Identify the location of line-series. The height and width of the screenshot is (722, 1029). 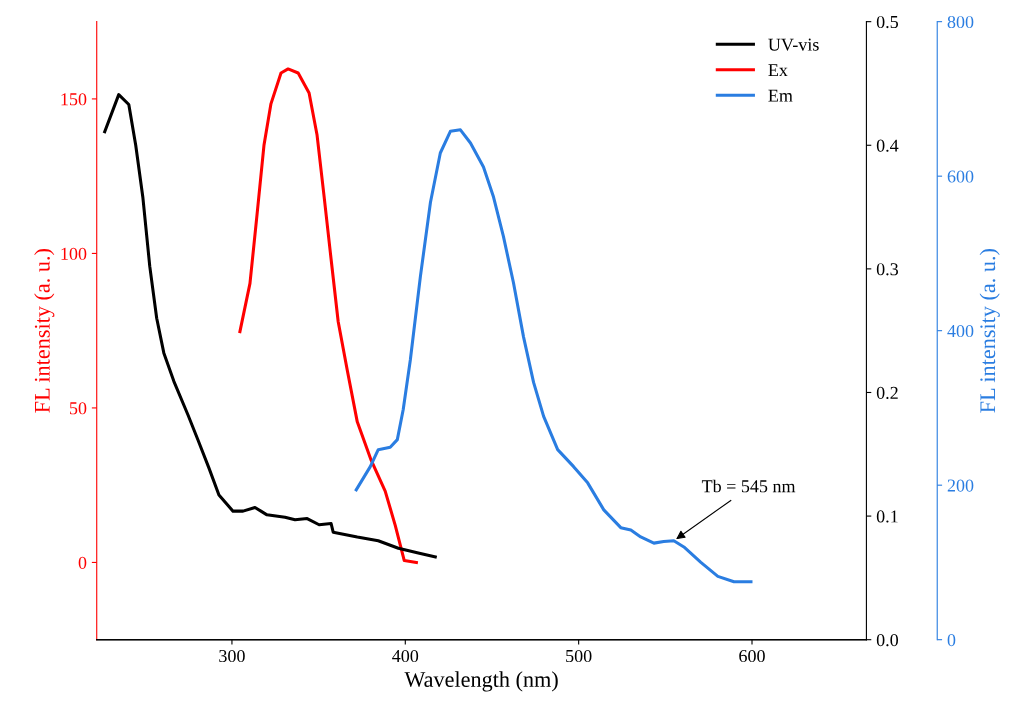
(328, 315).